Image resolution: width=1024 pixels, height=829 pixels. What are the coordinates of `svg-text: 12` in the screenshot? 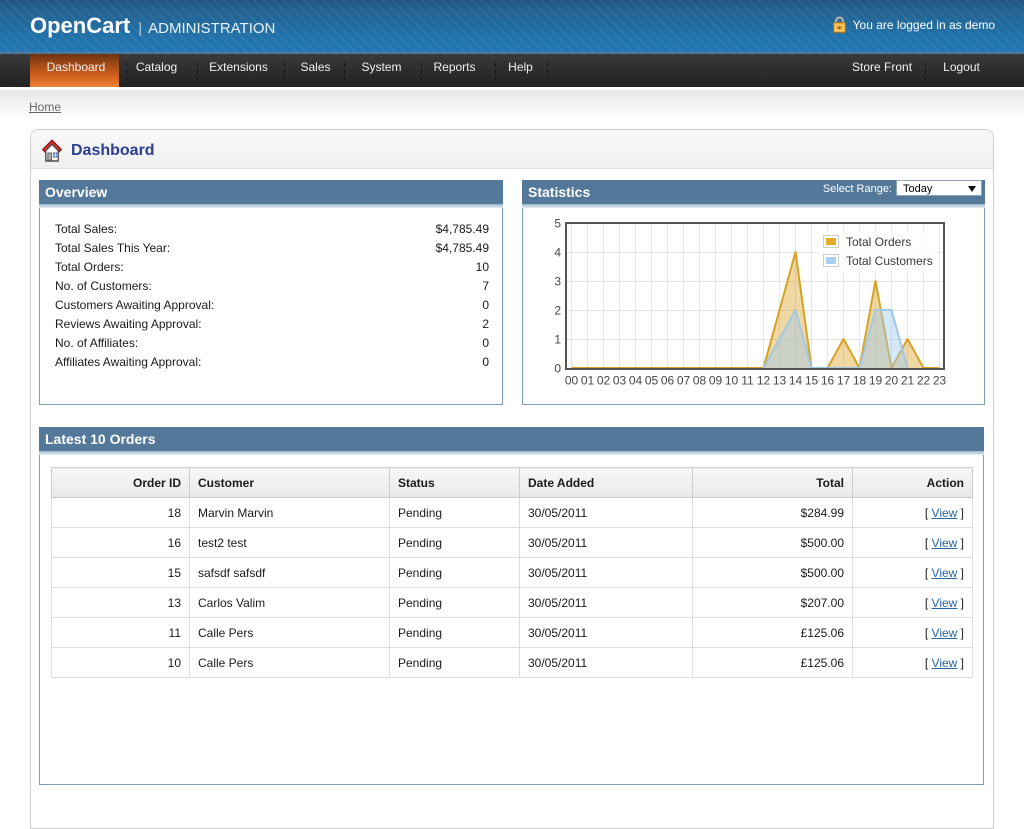 It's located at (764, 381).